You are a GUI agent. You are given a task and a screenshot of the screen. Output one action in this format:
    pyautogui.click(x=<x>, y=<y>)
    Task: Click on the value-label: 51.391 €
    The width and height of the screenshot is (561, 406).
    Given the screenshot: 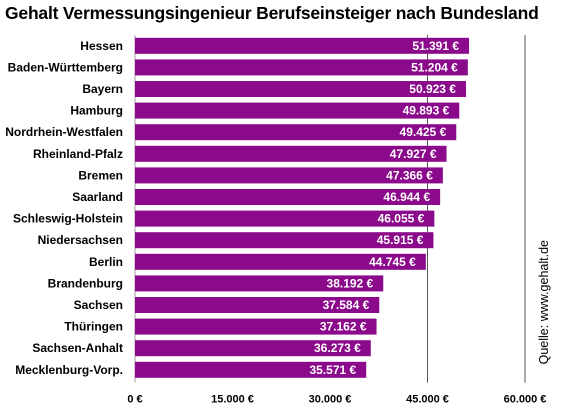 What is the action you would take?
    pyautogui.click(x=435, y=46)
    